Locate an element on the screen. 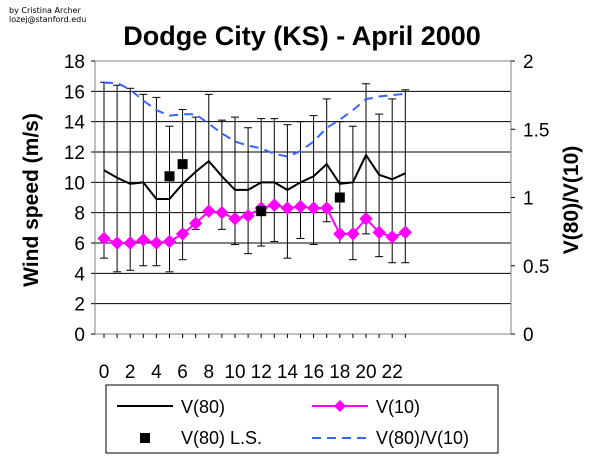 This screenshot has height=463, width=606. y2-axis-label: V(80)/V(10) is located at coordinates (571, 200).